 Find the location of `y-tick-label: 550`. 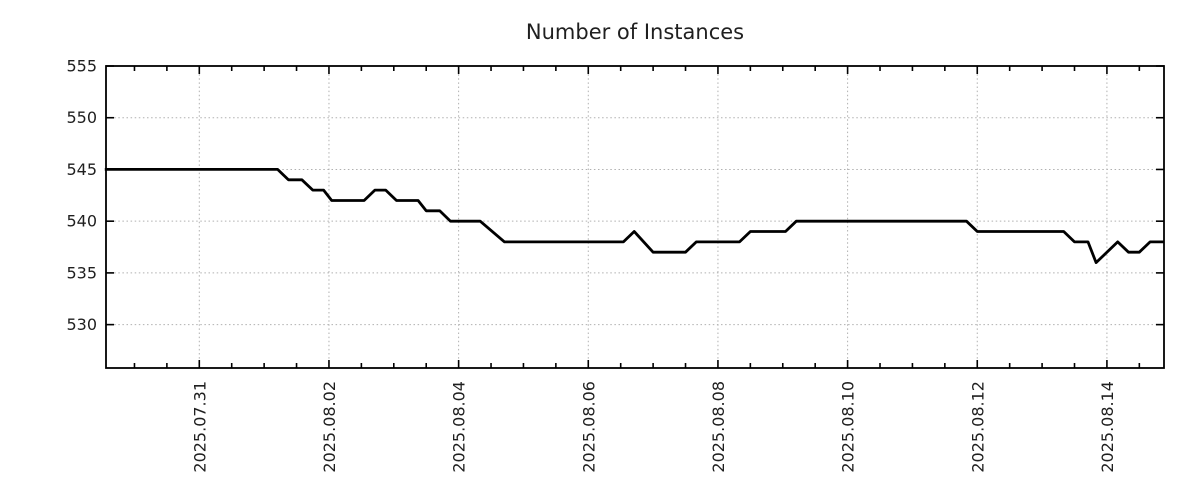

y-tick-label: 550 is located at coordinates (81, 117).